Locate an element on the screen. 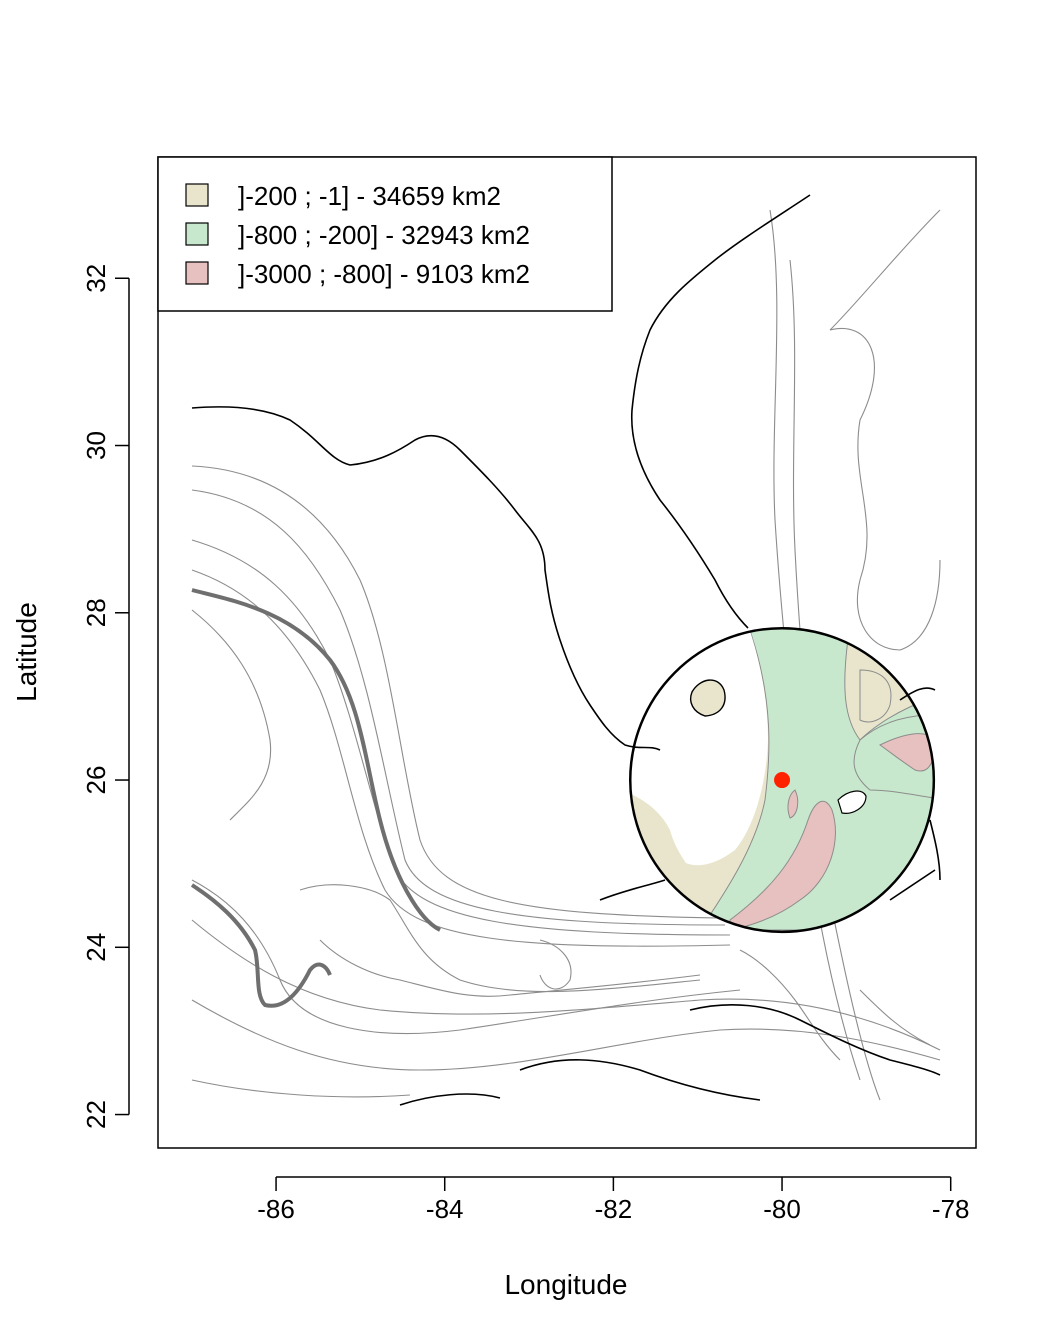 The width and height of the screenshot is (1056, 1344). y-axis: 22 24 26 28 30 32 is located at coordinates (105, 696).